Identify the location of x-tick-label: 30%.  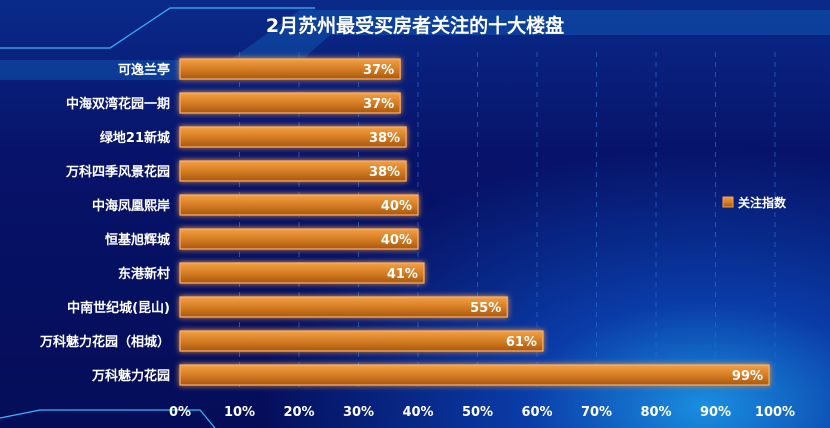
(358, 412).